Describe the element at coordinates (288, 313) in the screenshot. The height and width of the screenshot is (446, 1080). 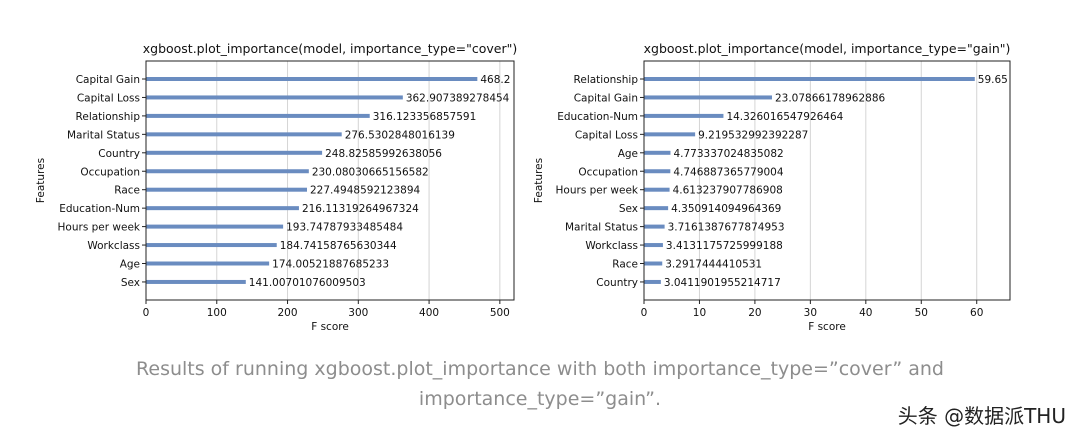
I see `chart1-xtick-label: 200` at that location.